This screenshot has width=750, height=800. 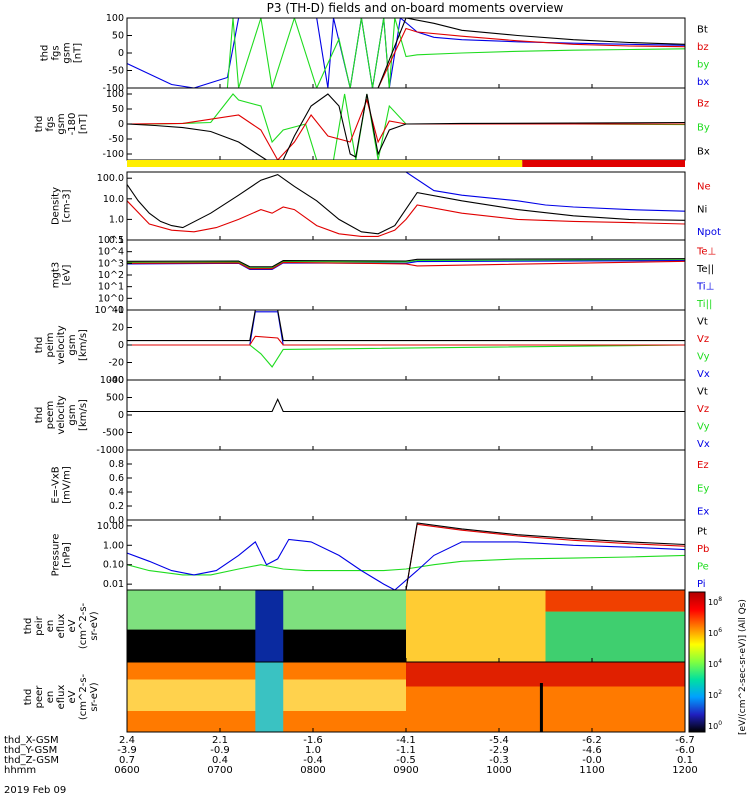 What do you see at coordinates (704, 187) in the screenshot?
I see `legend-Ne: Ne` at bounding box center [704, 187].